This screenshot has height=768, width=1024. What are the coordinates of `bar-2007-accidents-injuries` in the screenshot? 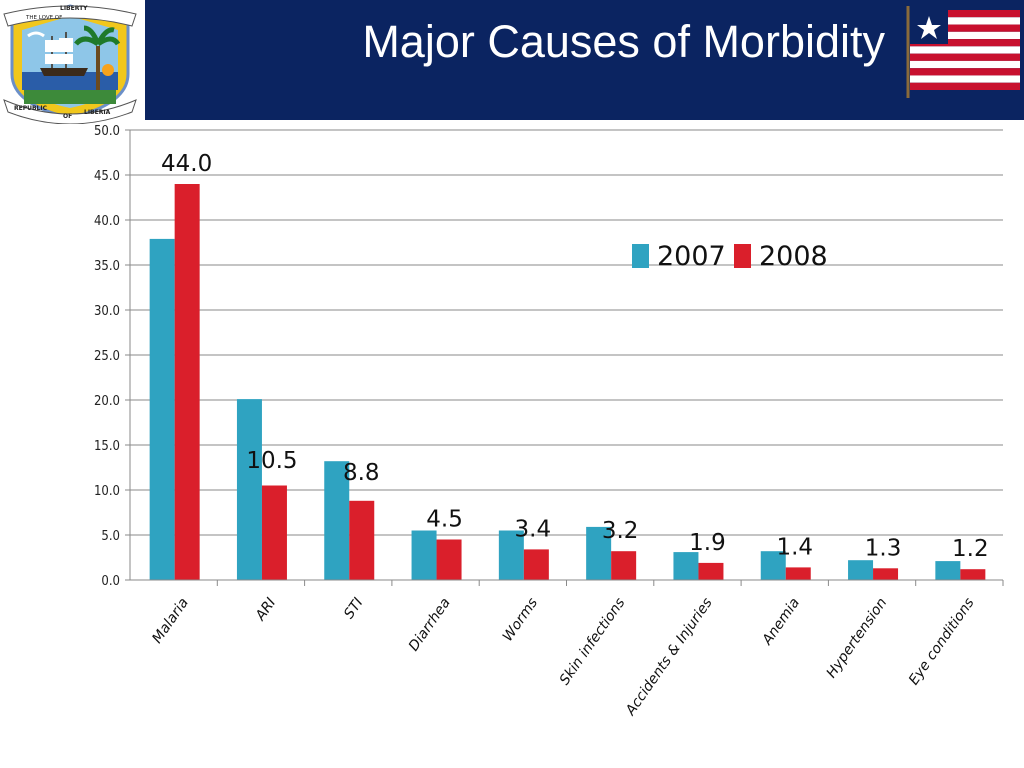 It's located at (686, 566).